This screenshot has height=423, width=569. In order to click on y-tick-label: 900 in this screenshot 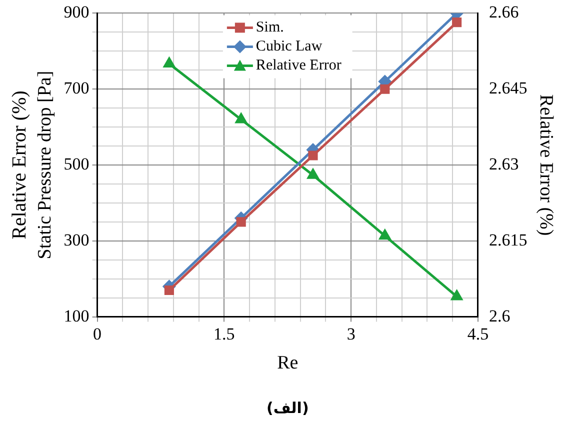, I will do `click(77, 12)`.